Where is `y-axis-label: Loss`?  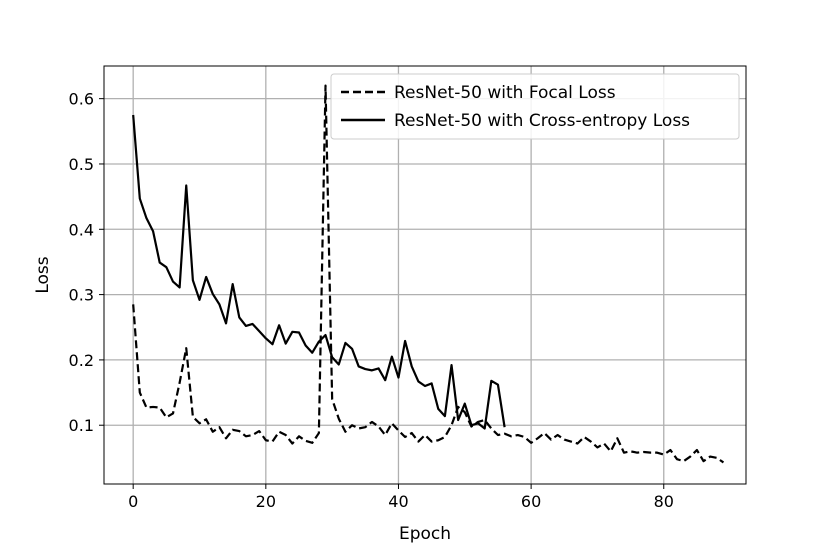
y-axis-label: Loss is located at coordinates (43, 274).